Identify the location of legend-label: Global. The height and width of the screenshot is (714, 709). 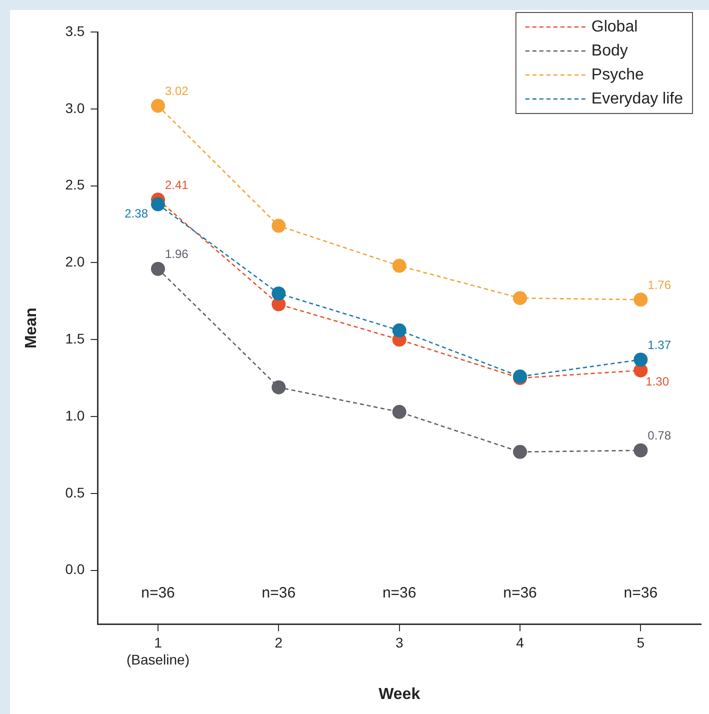
(614, 27).